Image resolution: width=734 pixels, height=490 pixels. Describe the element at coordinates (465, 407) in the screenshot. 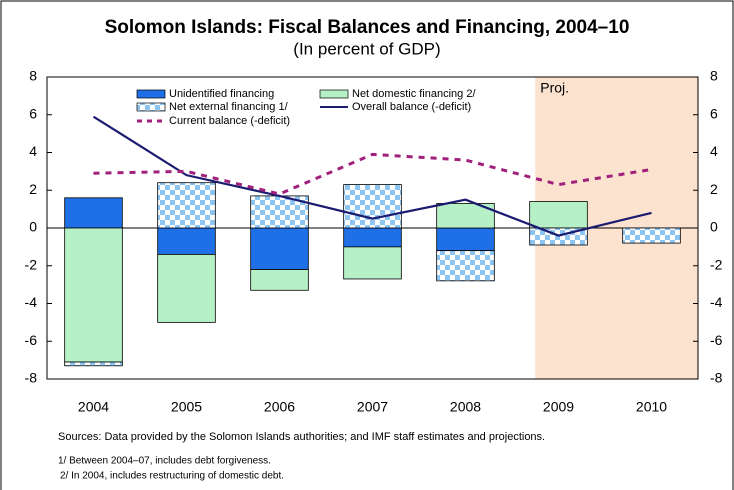

I see `x-tick-label: 2008` at that location.